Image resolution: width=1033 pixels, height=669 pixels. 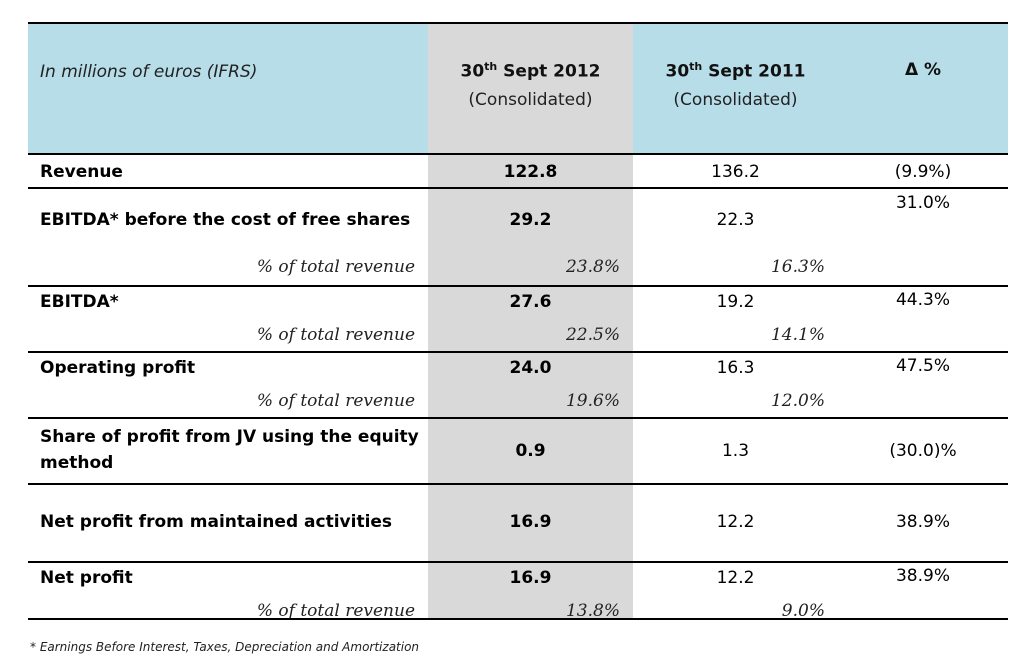 I want to click on current-column-shade, so click(x=530, y=385).